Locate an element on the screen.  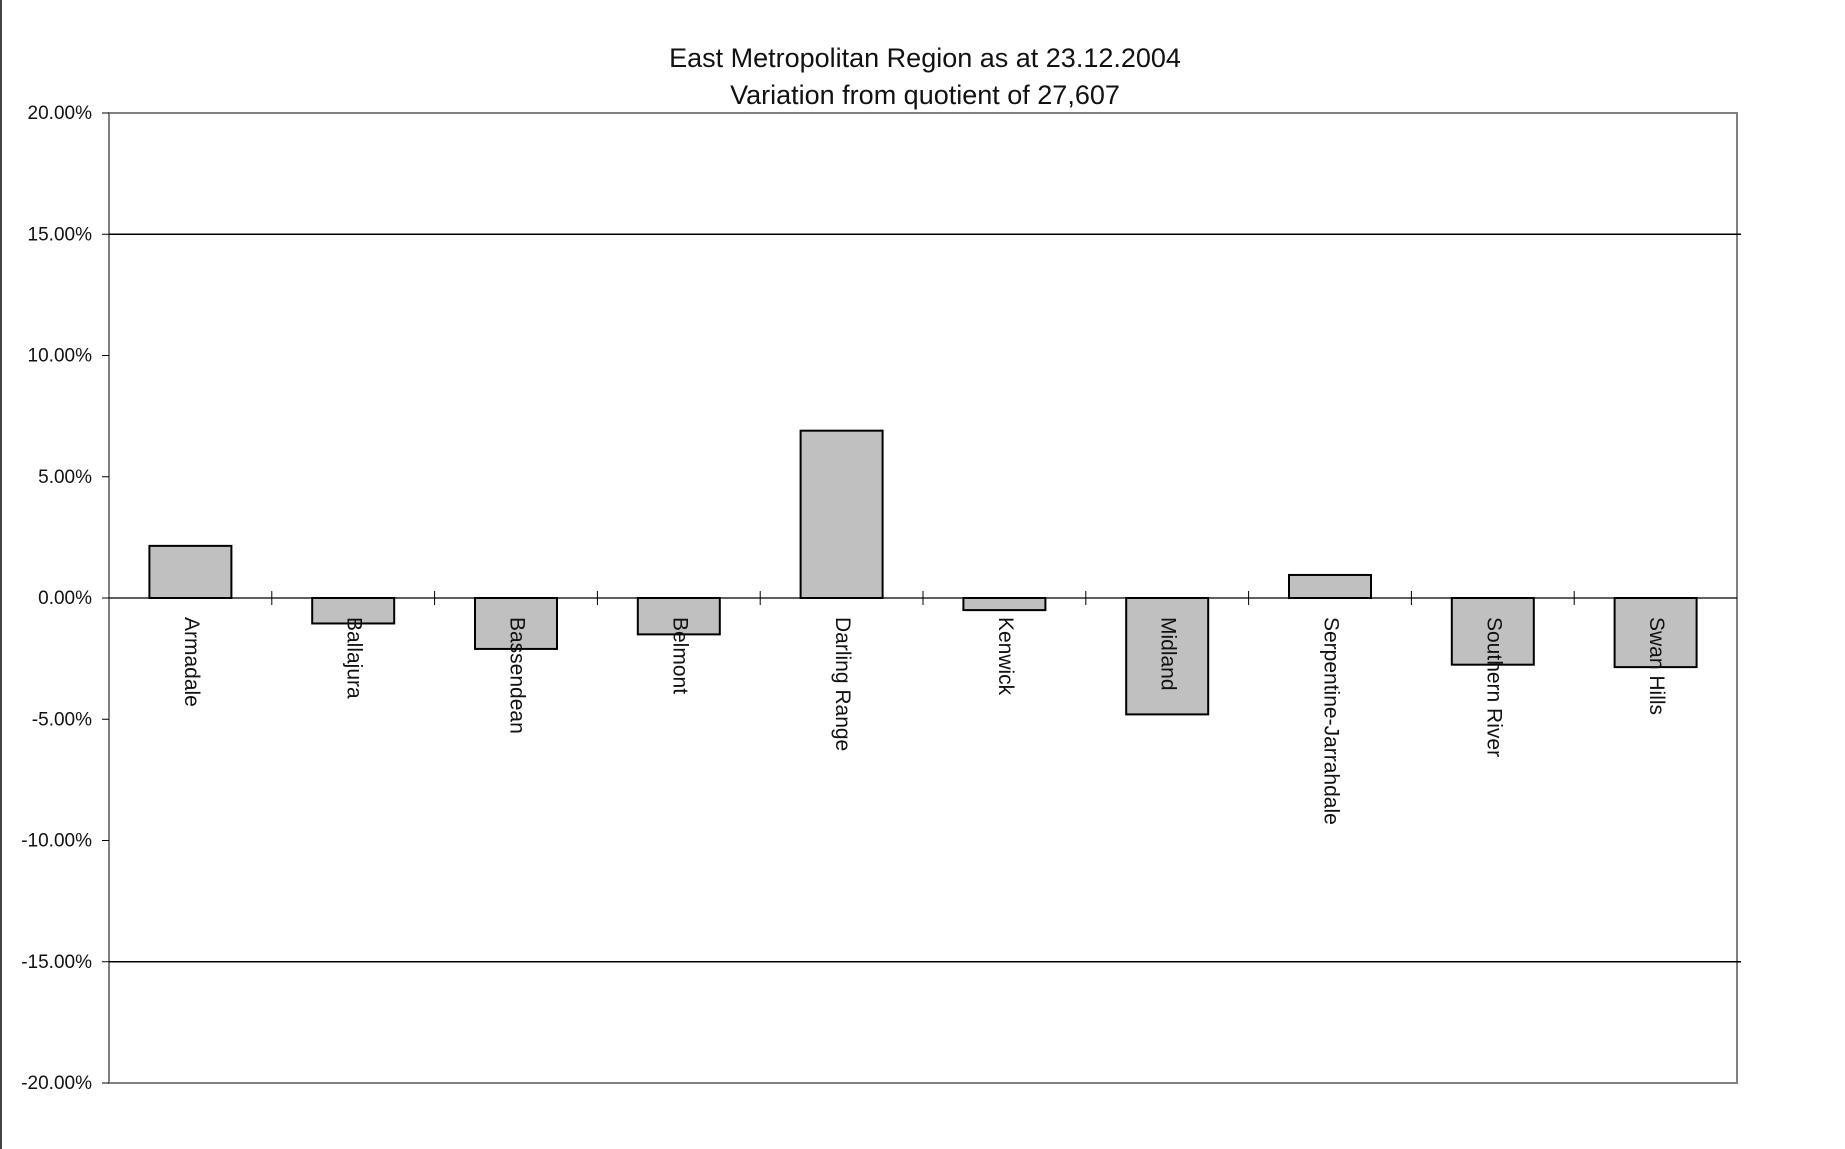
bar-ballajura is located at coordinates (353, 611).